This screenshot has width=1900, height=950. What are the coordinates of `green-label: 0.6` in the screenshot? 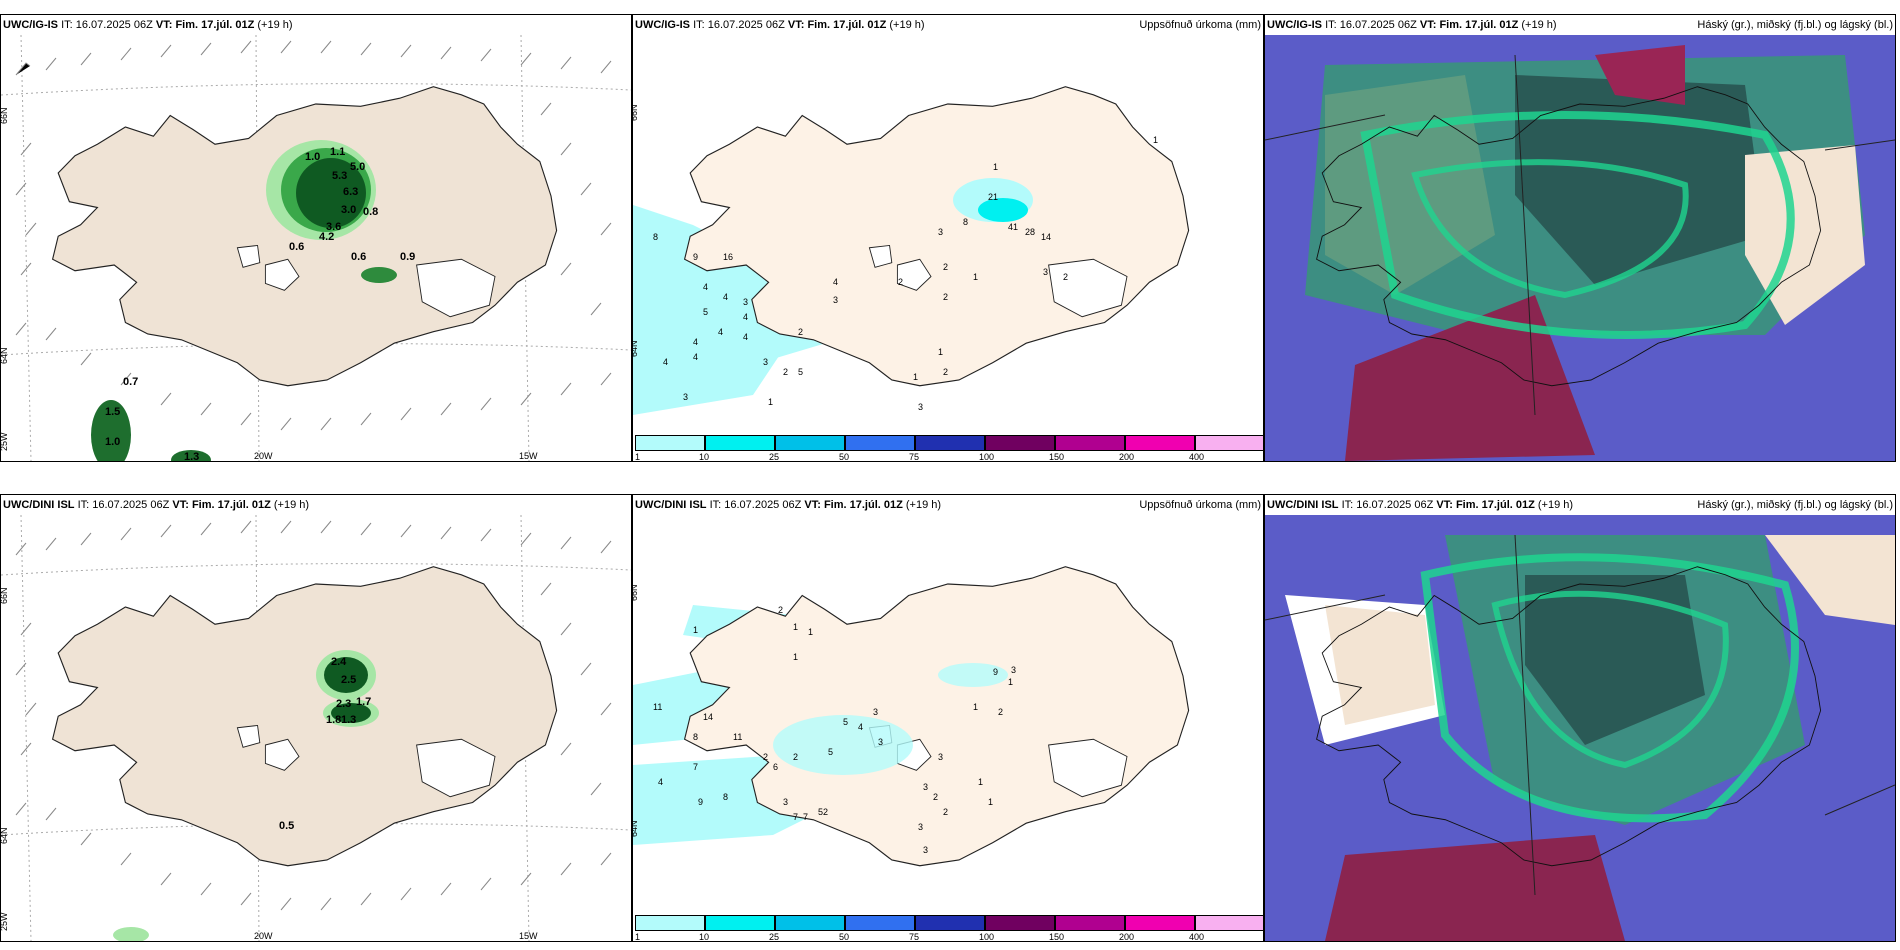 It's located at (358, 257).